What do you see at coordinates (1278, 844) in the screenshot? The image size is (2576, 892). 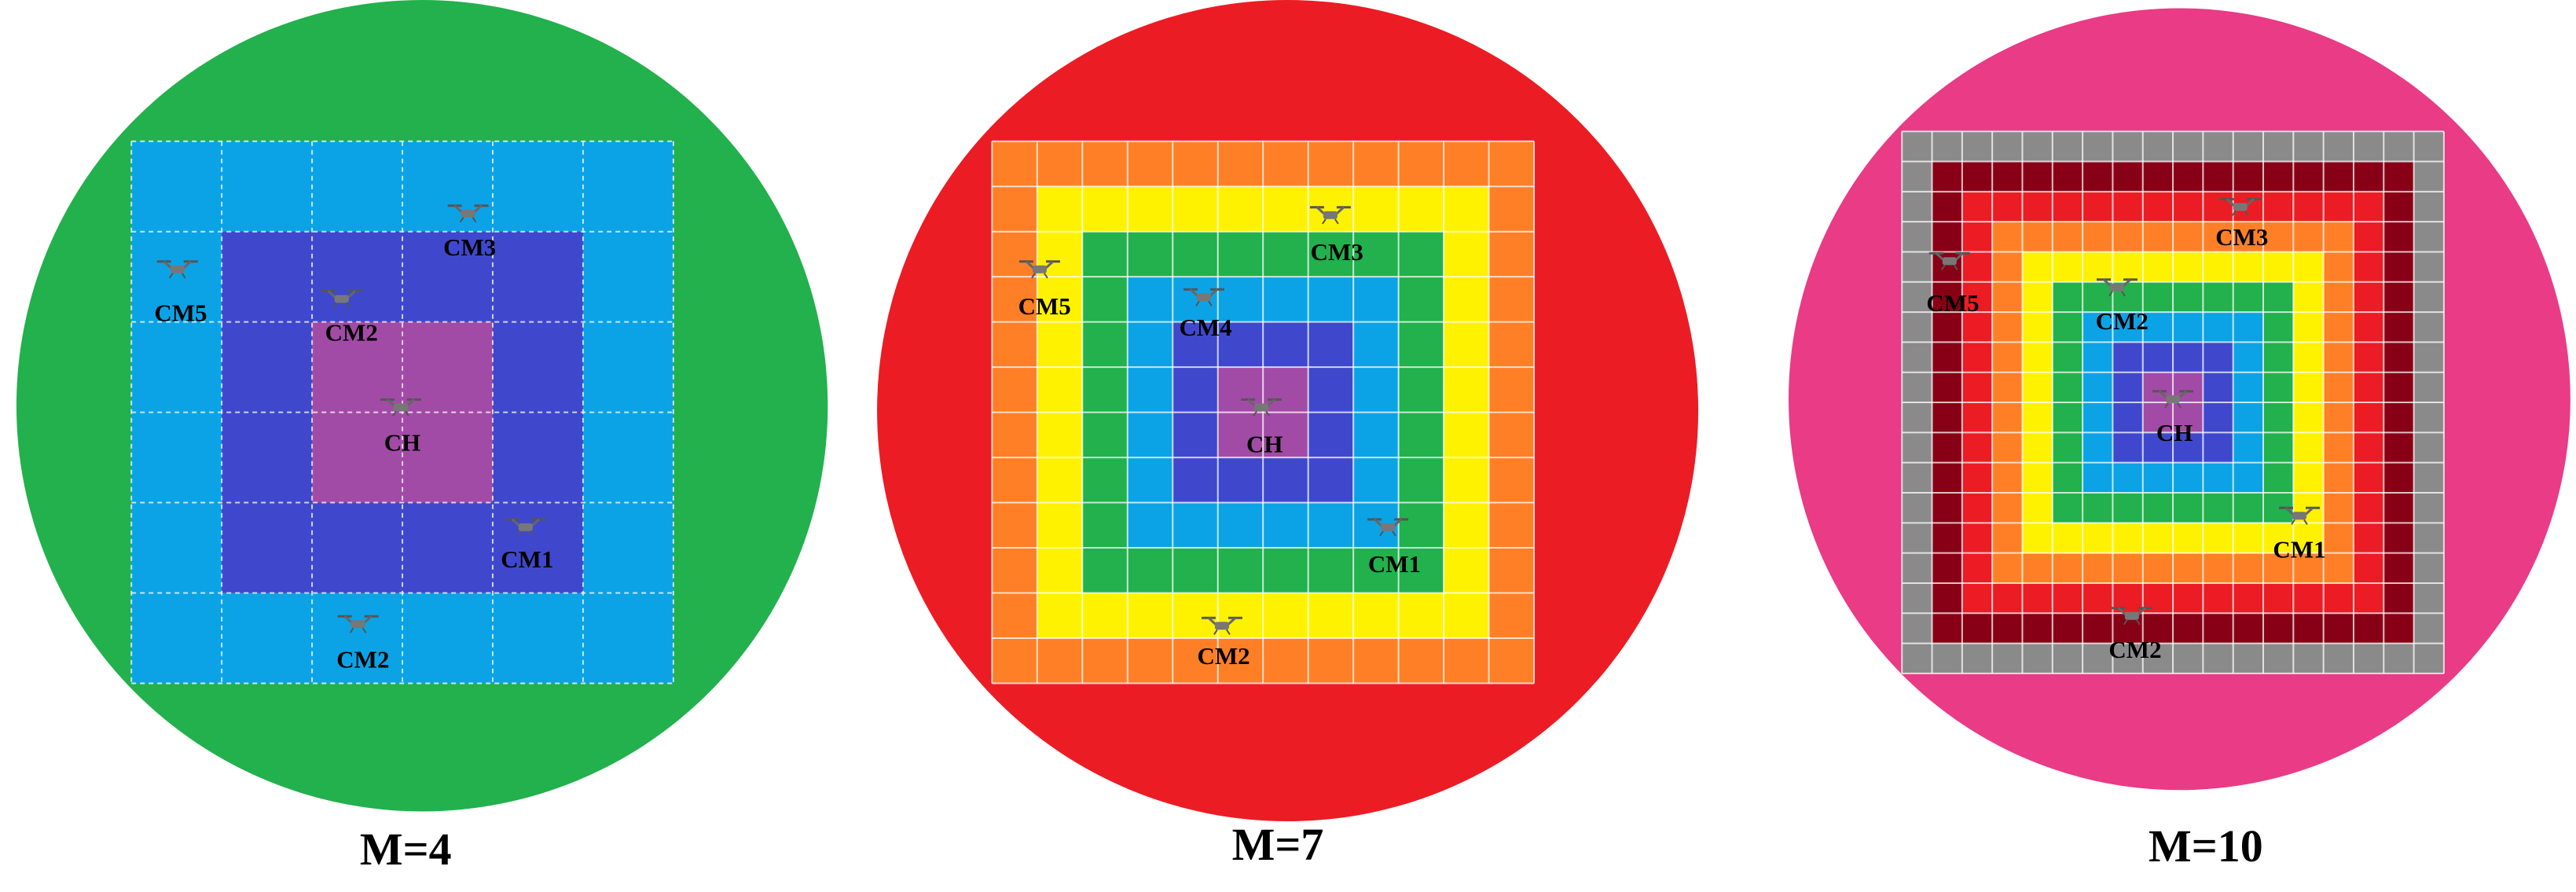 I see `panel-caption: M=7` at bounding box center [1278, 844].